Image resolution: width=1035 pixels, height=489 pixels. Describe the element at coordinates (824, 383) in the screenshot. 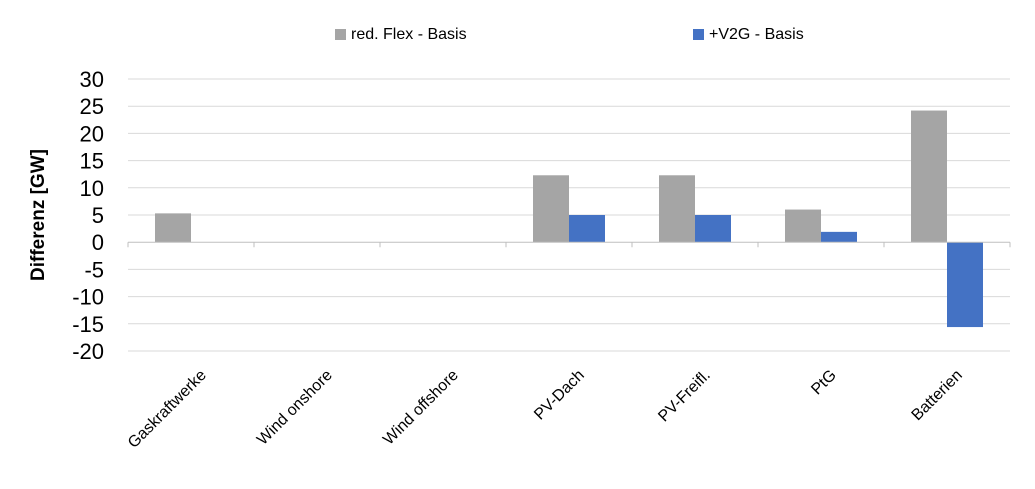

I see `x-category-label: PtG` at that location.